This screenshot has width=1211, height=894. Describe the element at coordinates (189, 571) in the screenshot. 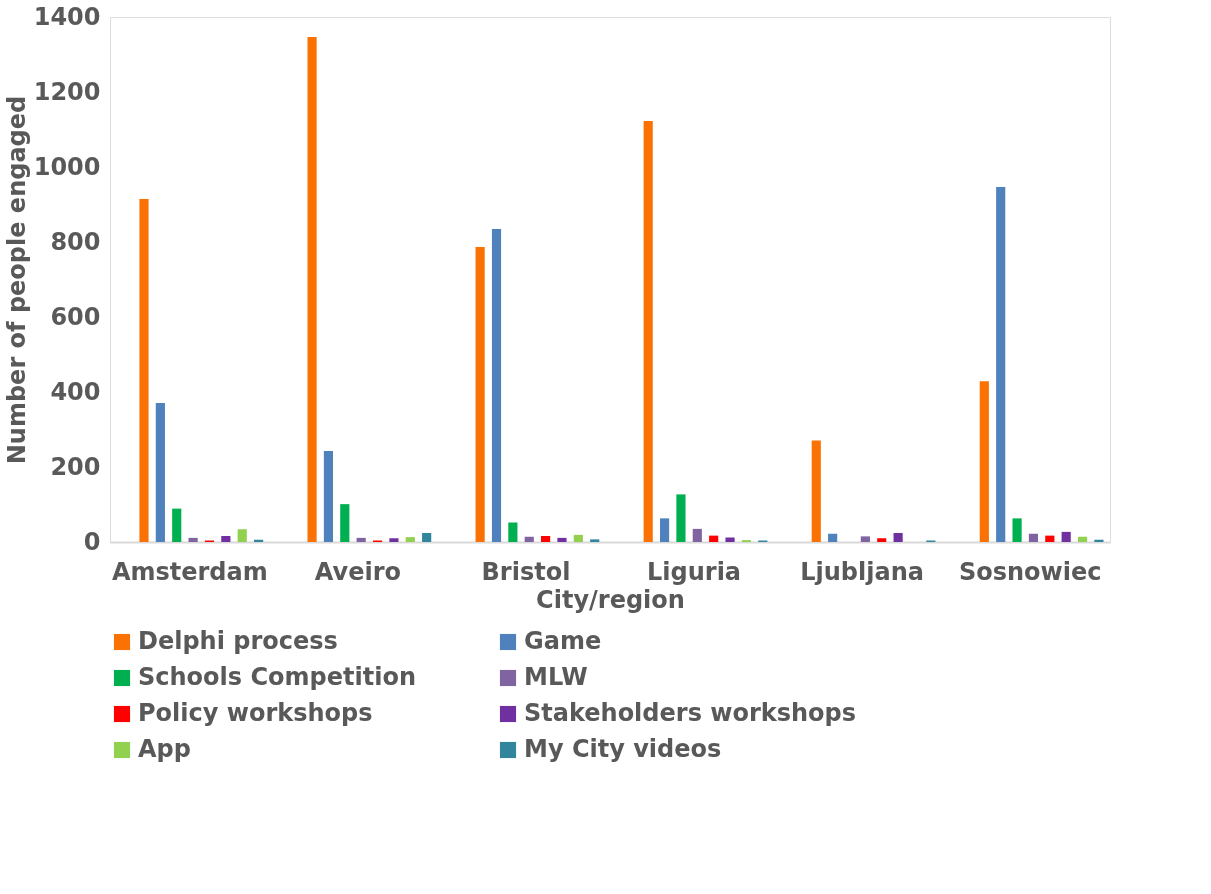

I see `x-tick-label: Amsterdam` at that location.